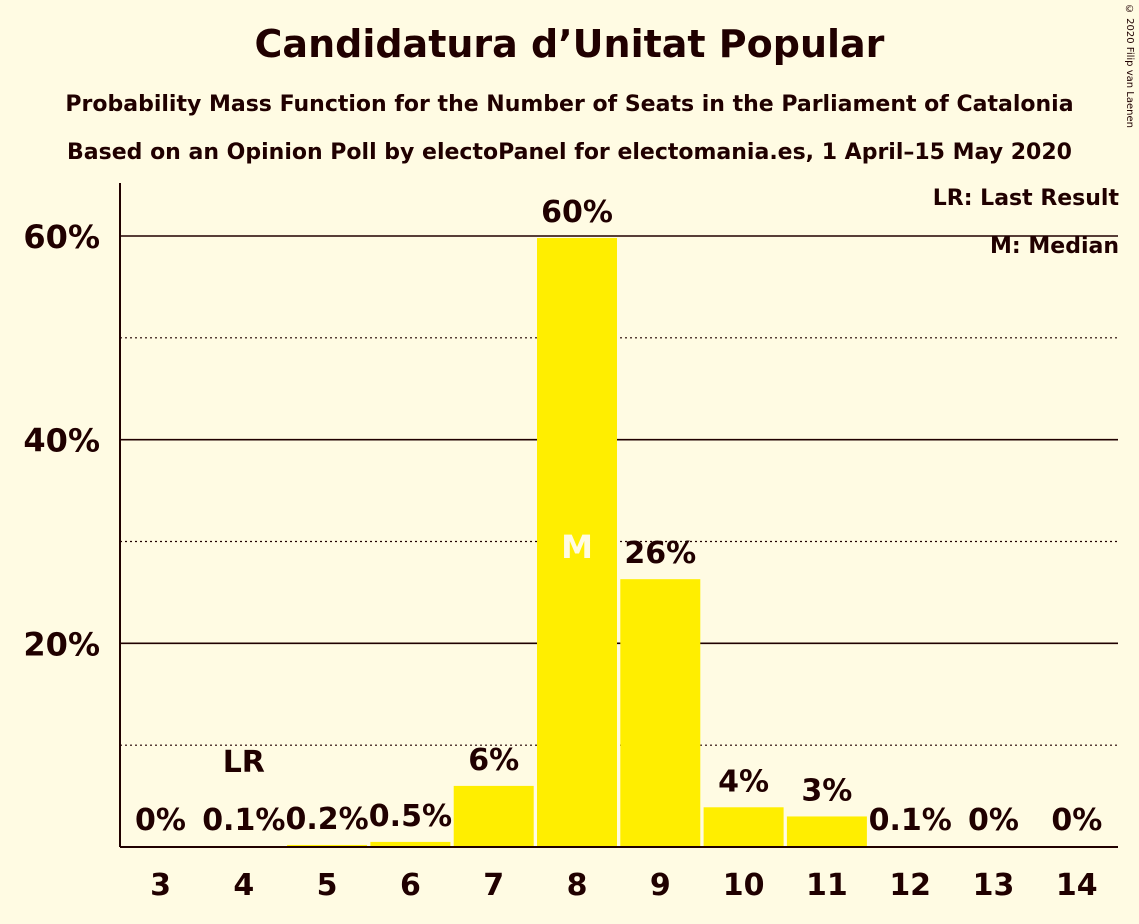 The width and height of the screenshot is (1139, 924). I want to click on legend-median: M: Median, so click(1054, 246).